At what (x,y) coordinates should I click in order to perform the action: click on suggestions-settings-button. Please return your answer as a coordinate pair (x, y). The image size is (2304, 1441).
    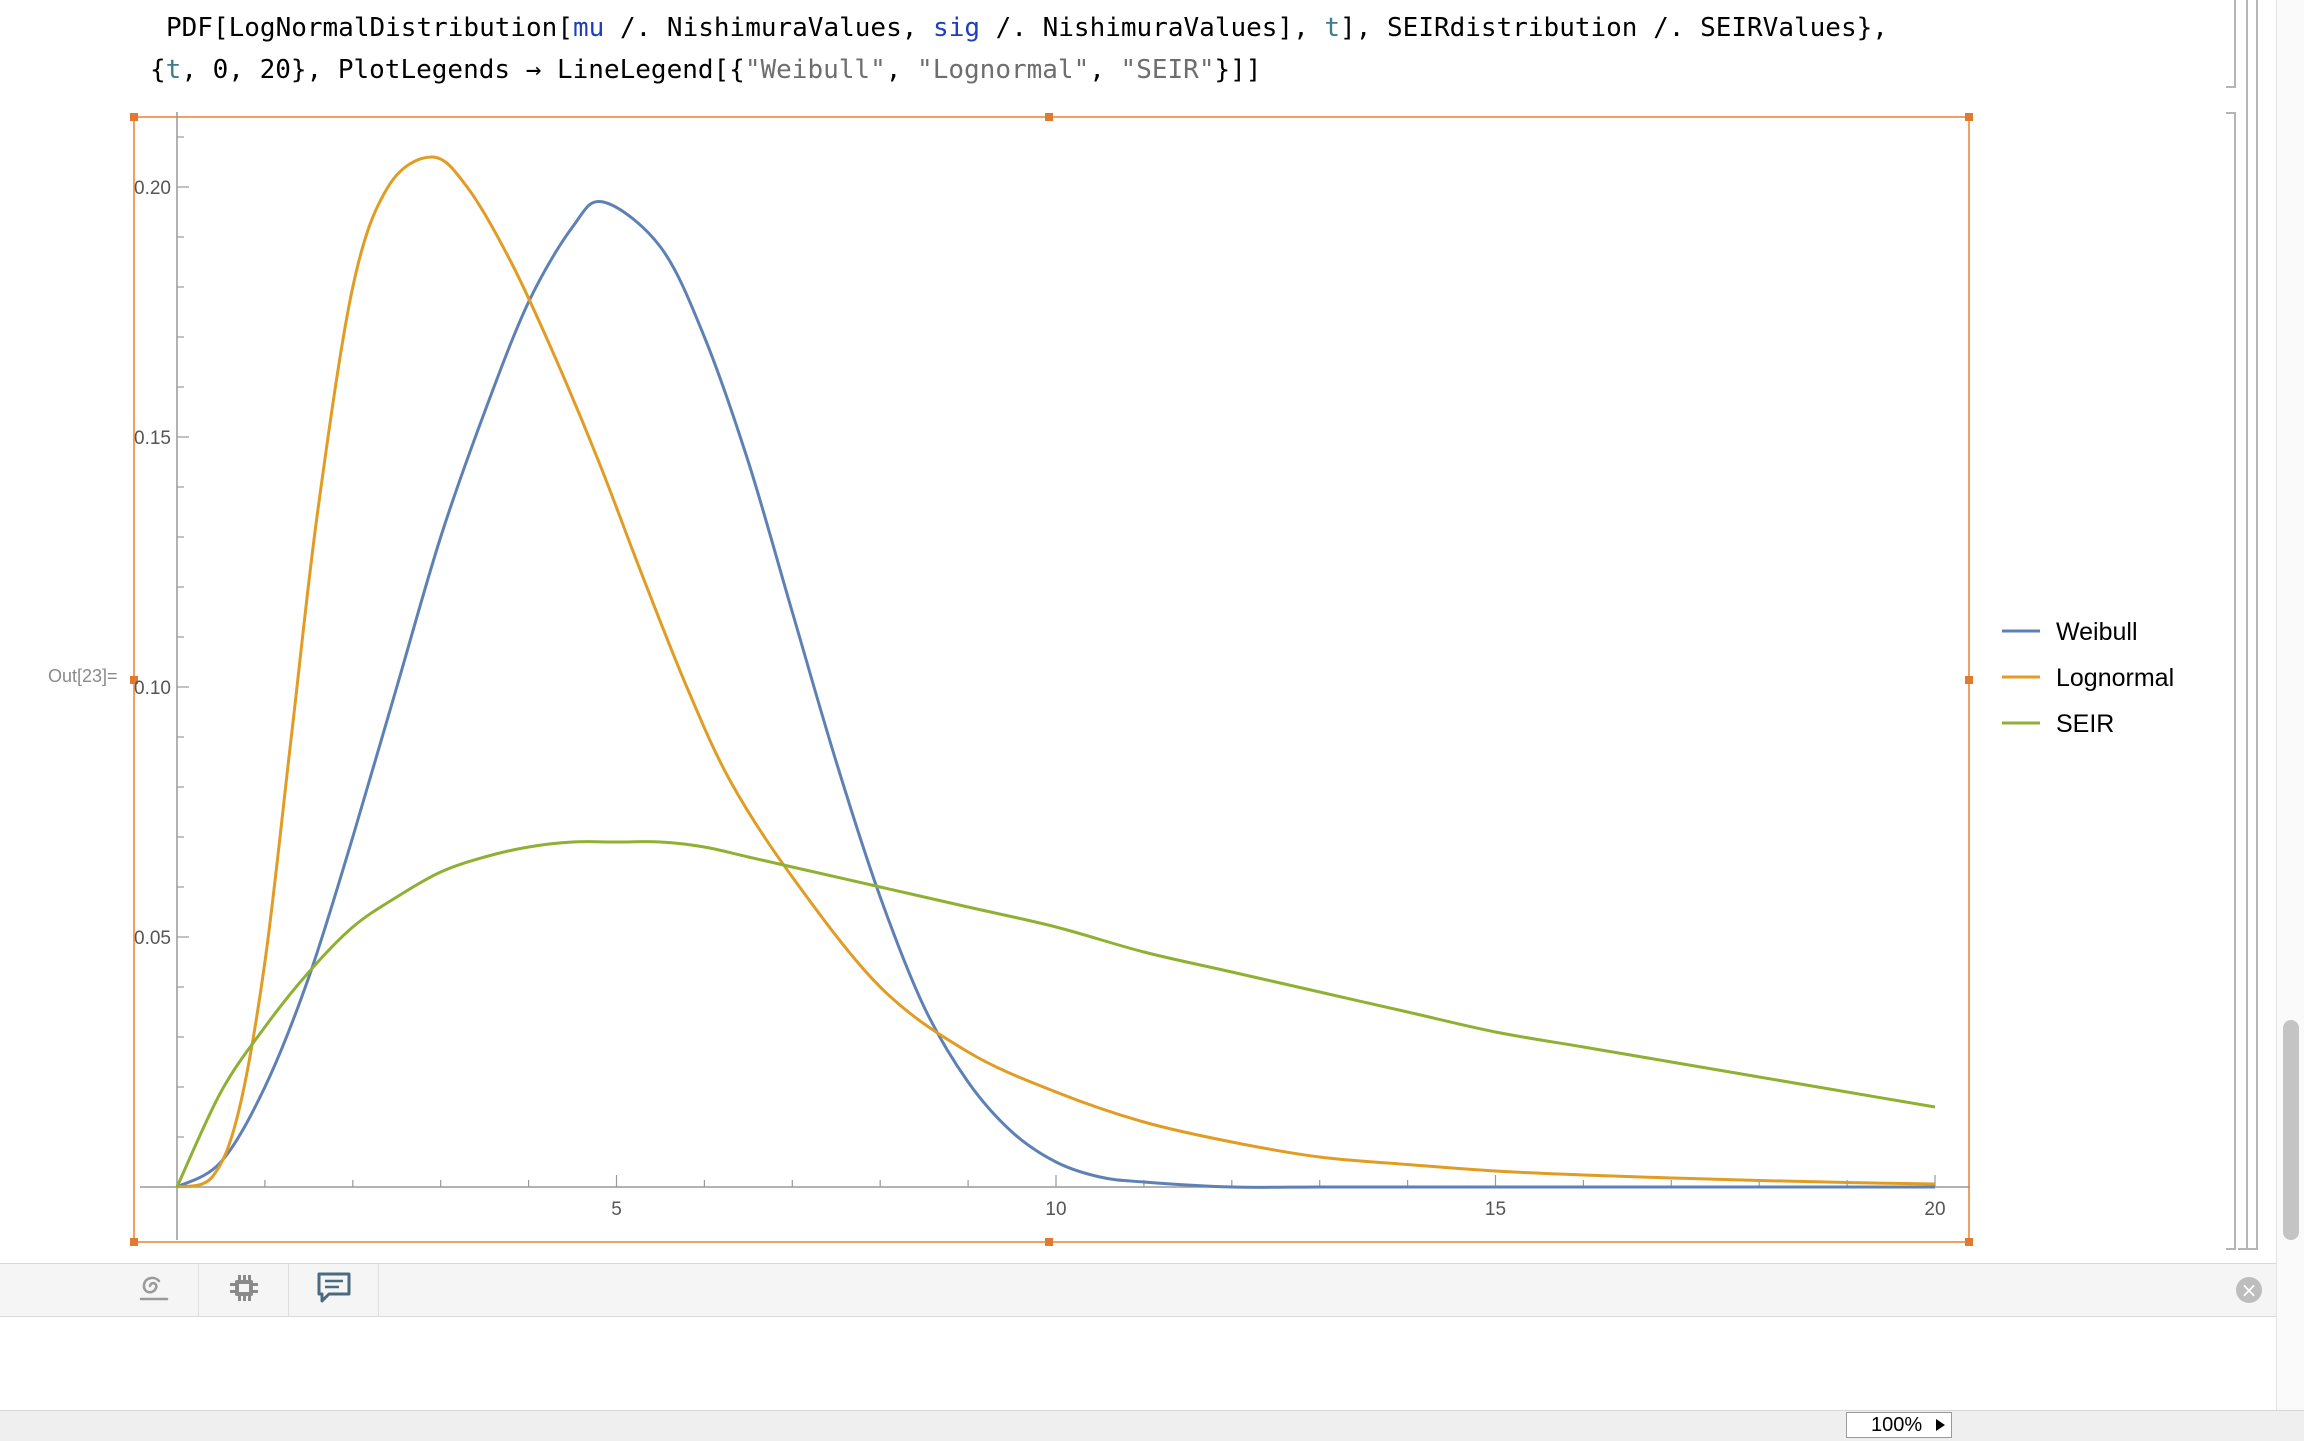
    Looking at the image, I should click on (244, 1290).